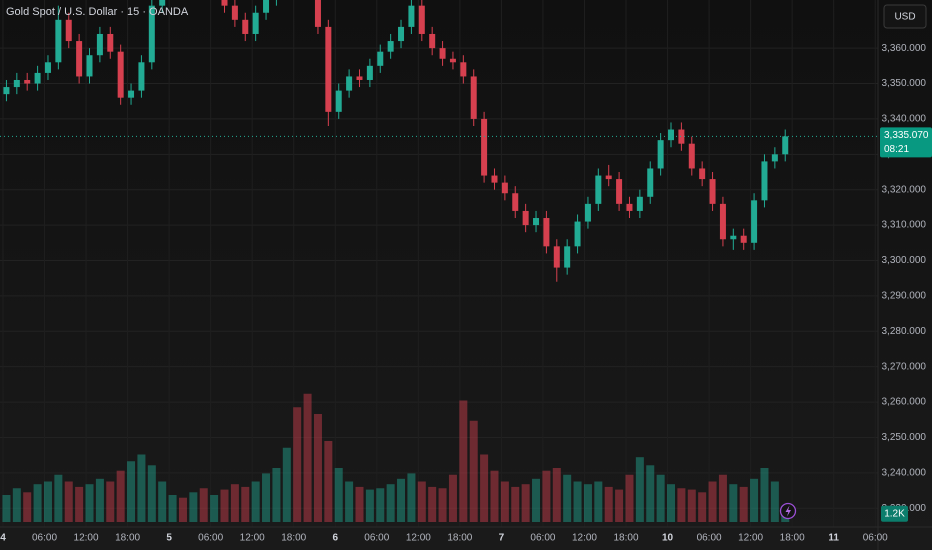 This screenshot has width=932, height=550. I want to click on x-tick-label: 7, so click(502, 538).